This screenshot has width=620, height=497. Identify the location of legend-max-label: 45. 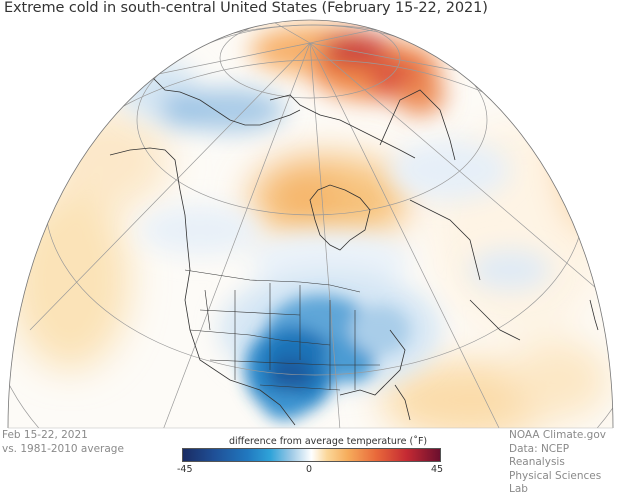
(437, 469).